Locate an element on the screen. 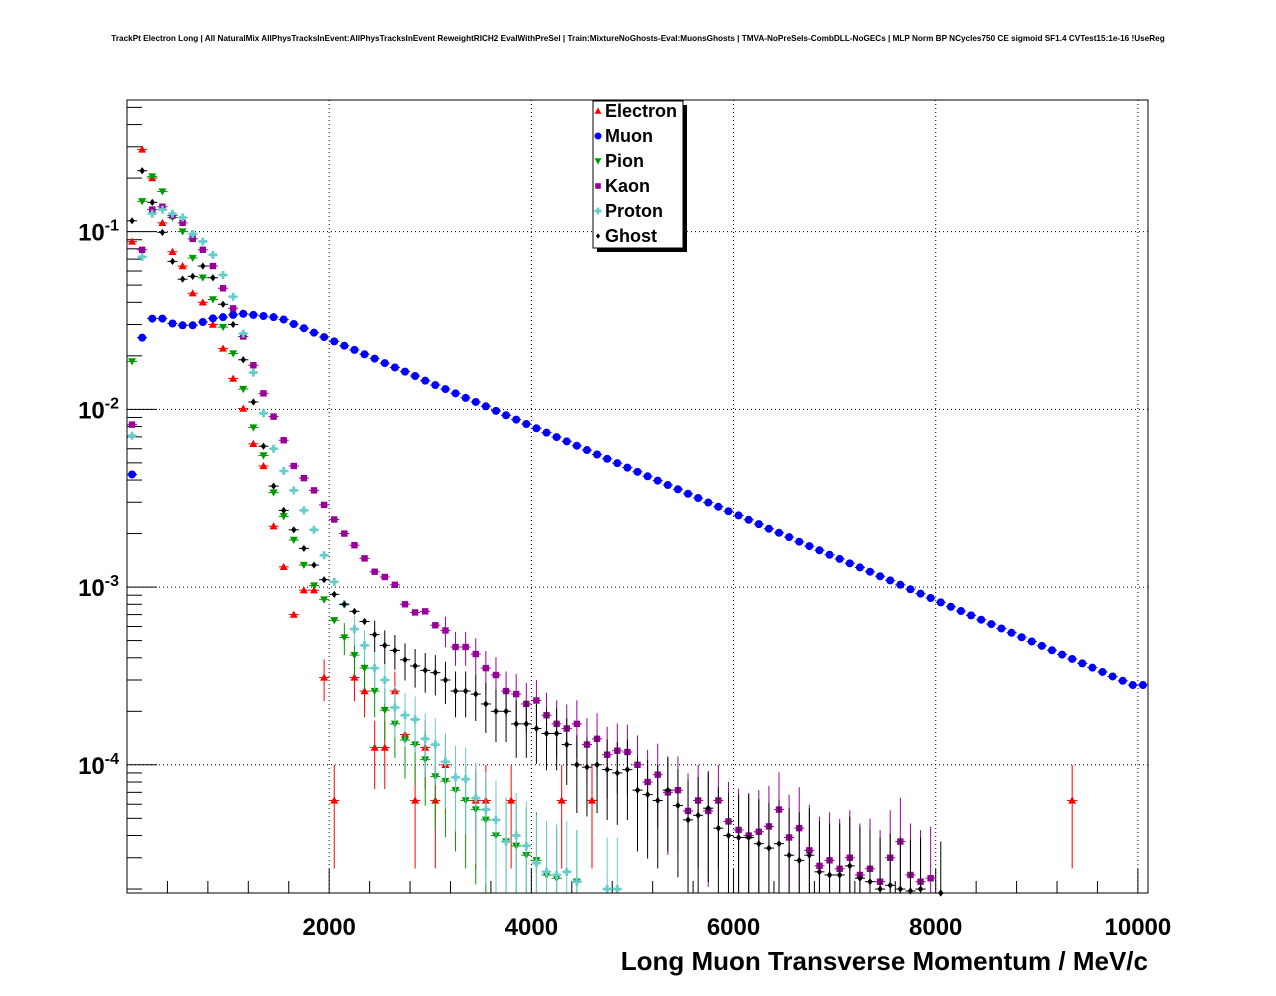 This screenshot has width=1276, height=996. legend-label-kaon: Kaon is located at coordinates (627, 186).